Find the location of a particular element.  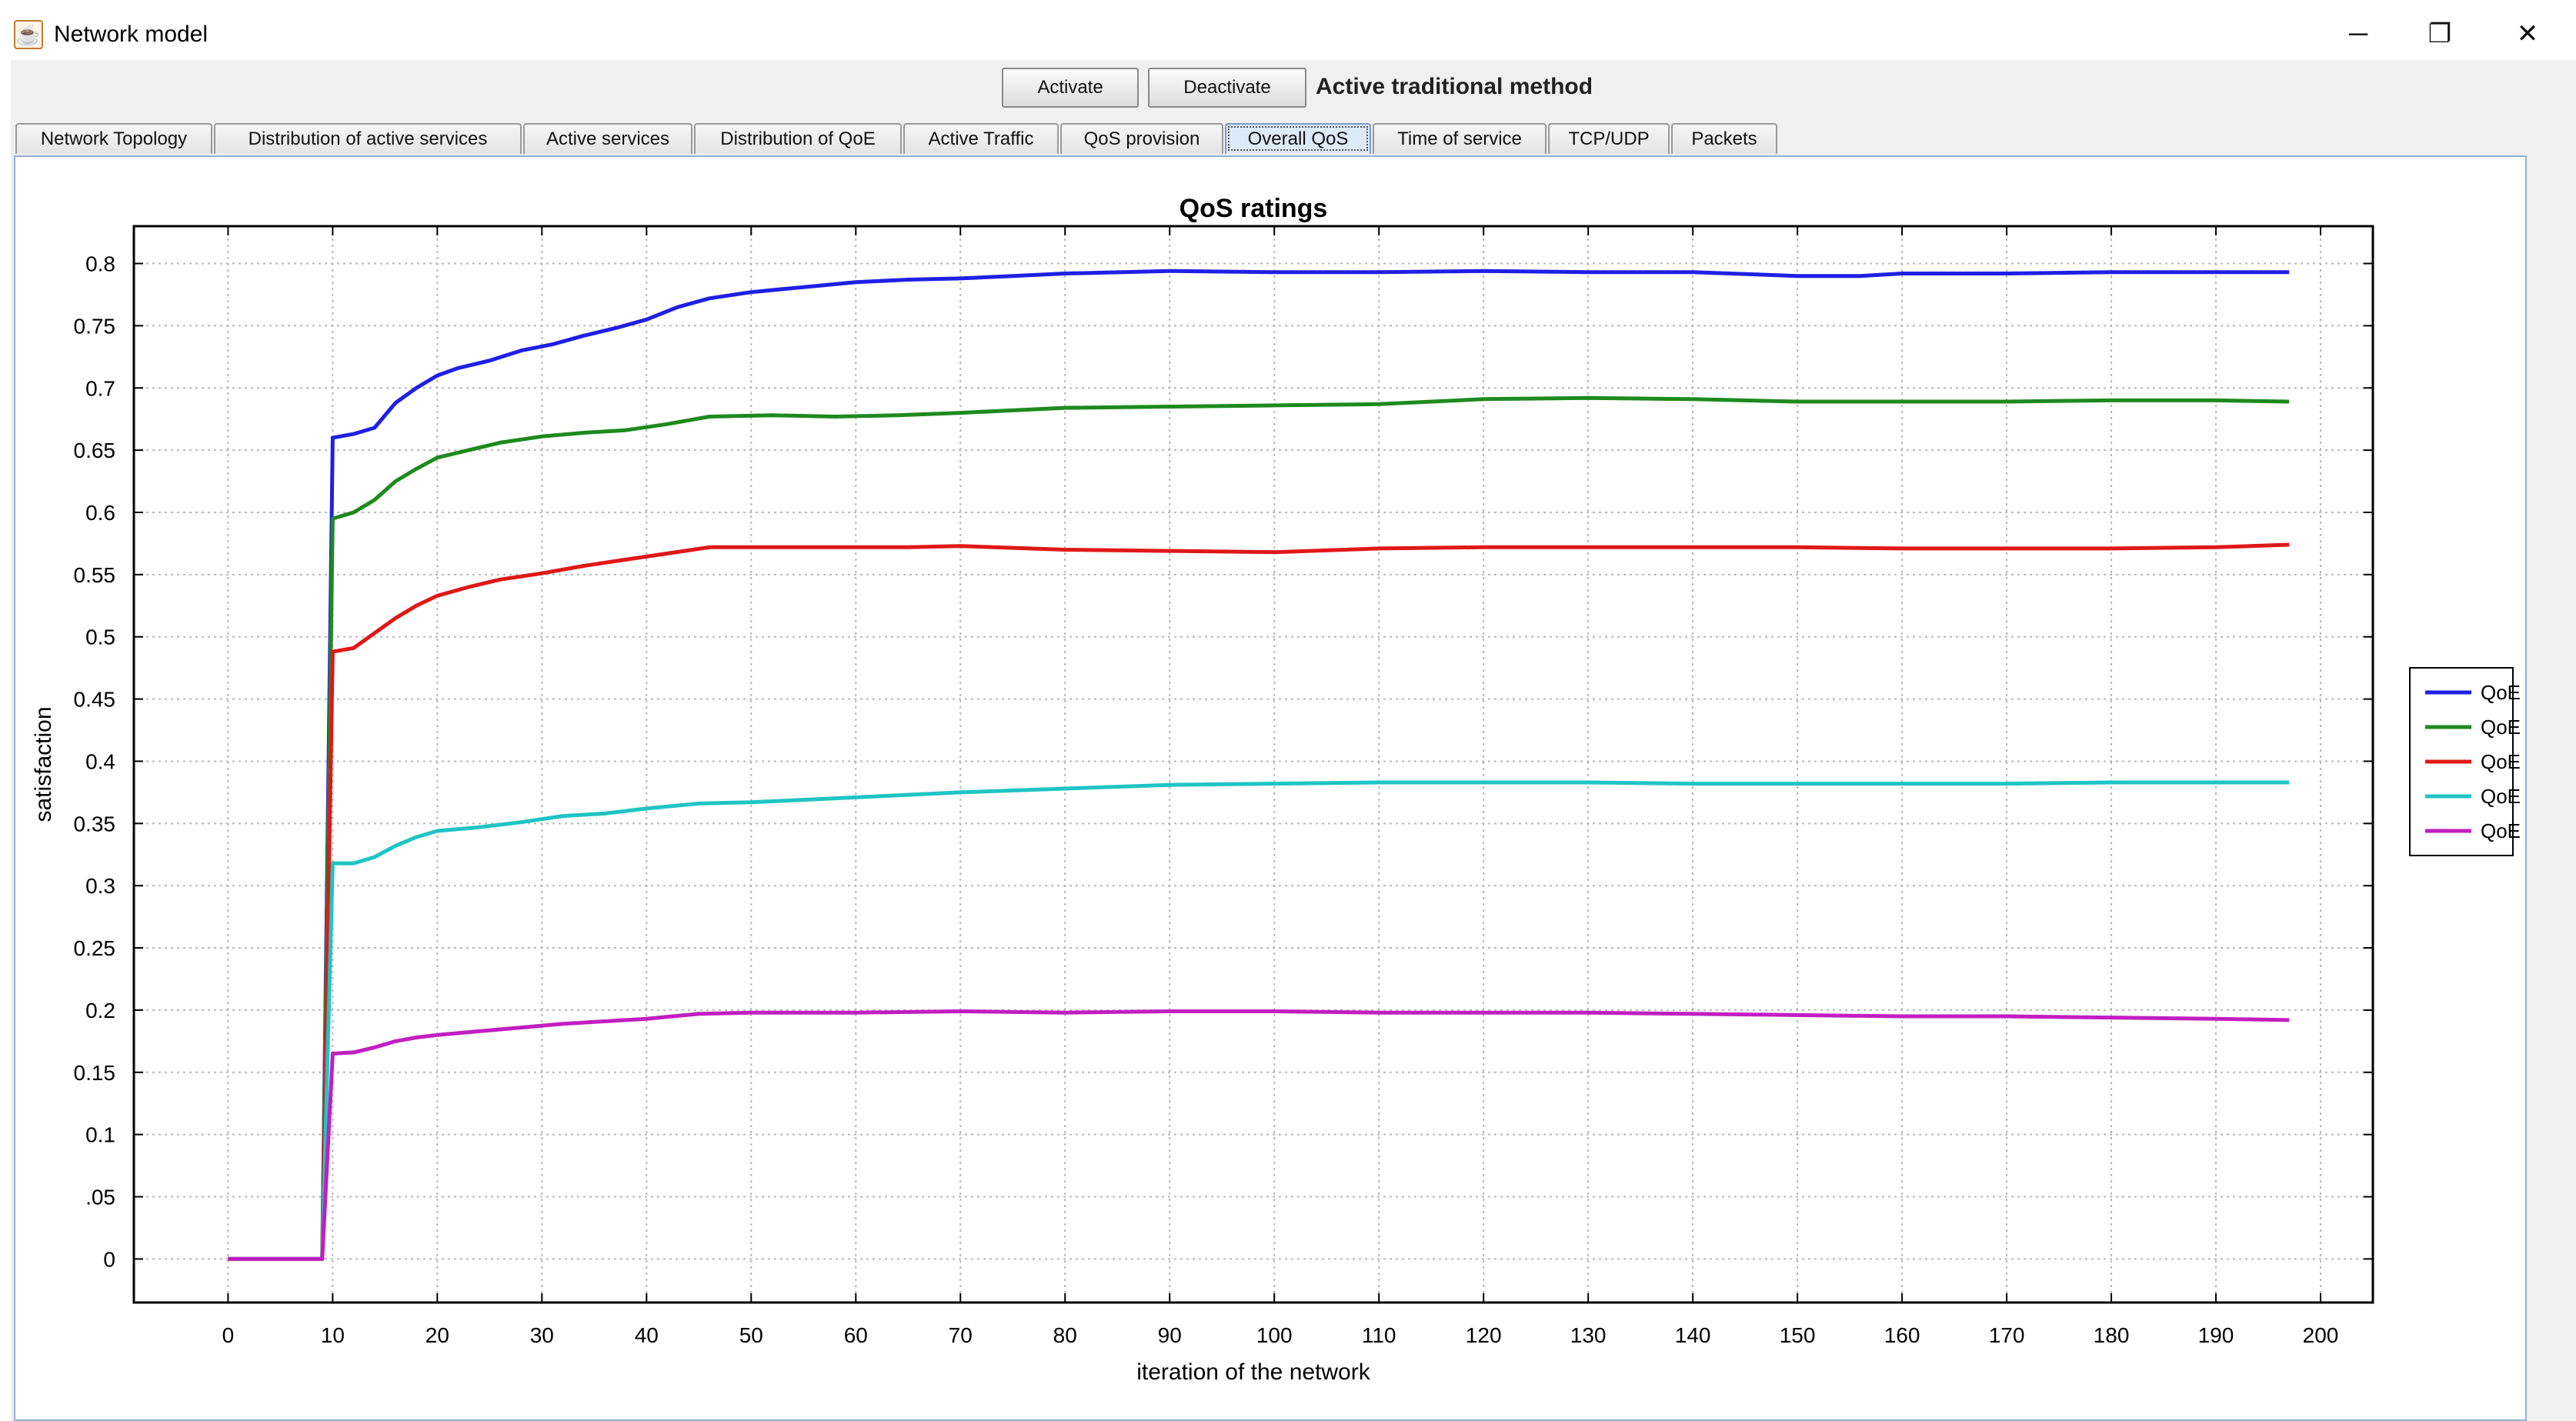

x-tick-label: 10 is located at coordinates (333, 1335).